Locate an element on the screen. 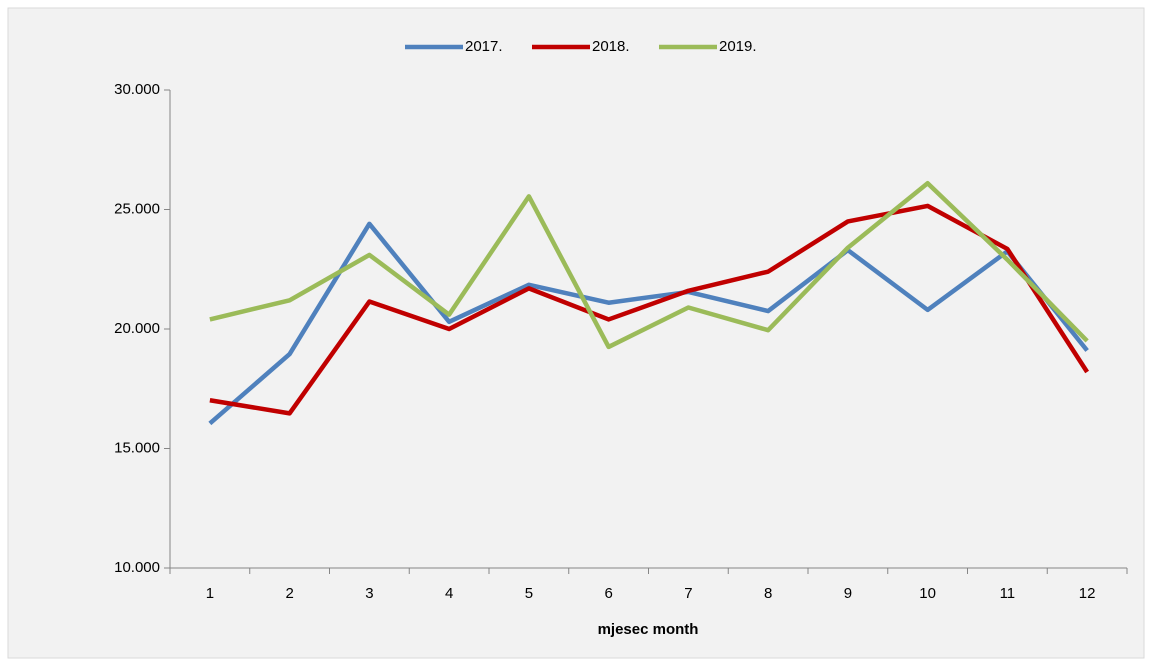 The image size is (1152, 666). x-tick-label: 5 is located at coordinates (529, 593).